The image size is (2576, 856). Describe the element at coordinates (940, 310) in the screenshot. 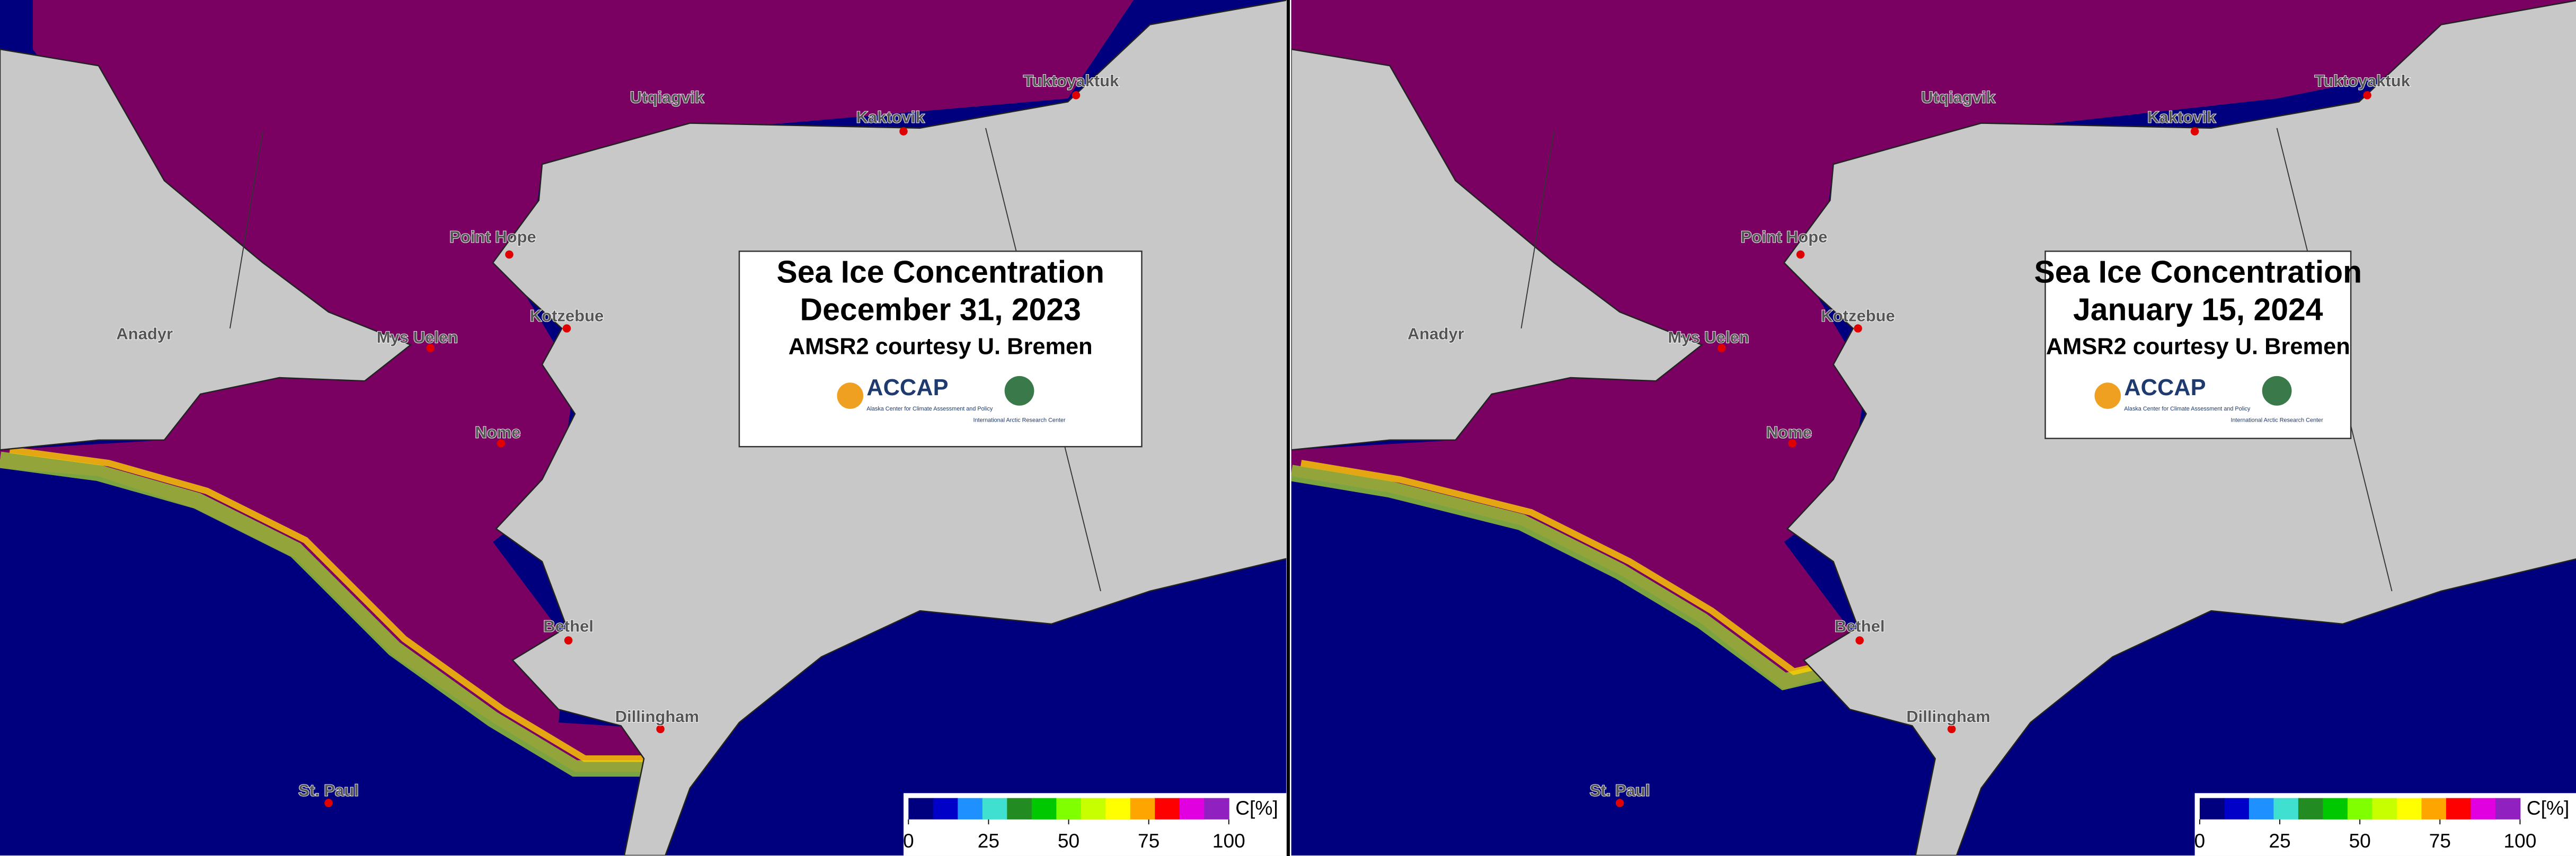

I see `date: December 31, 2023` at that location.